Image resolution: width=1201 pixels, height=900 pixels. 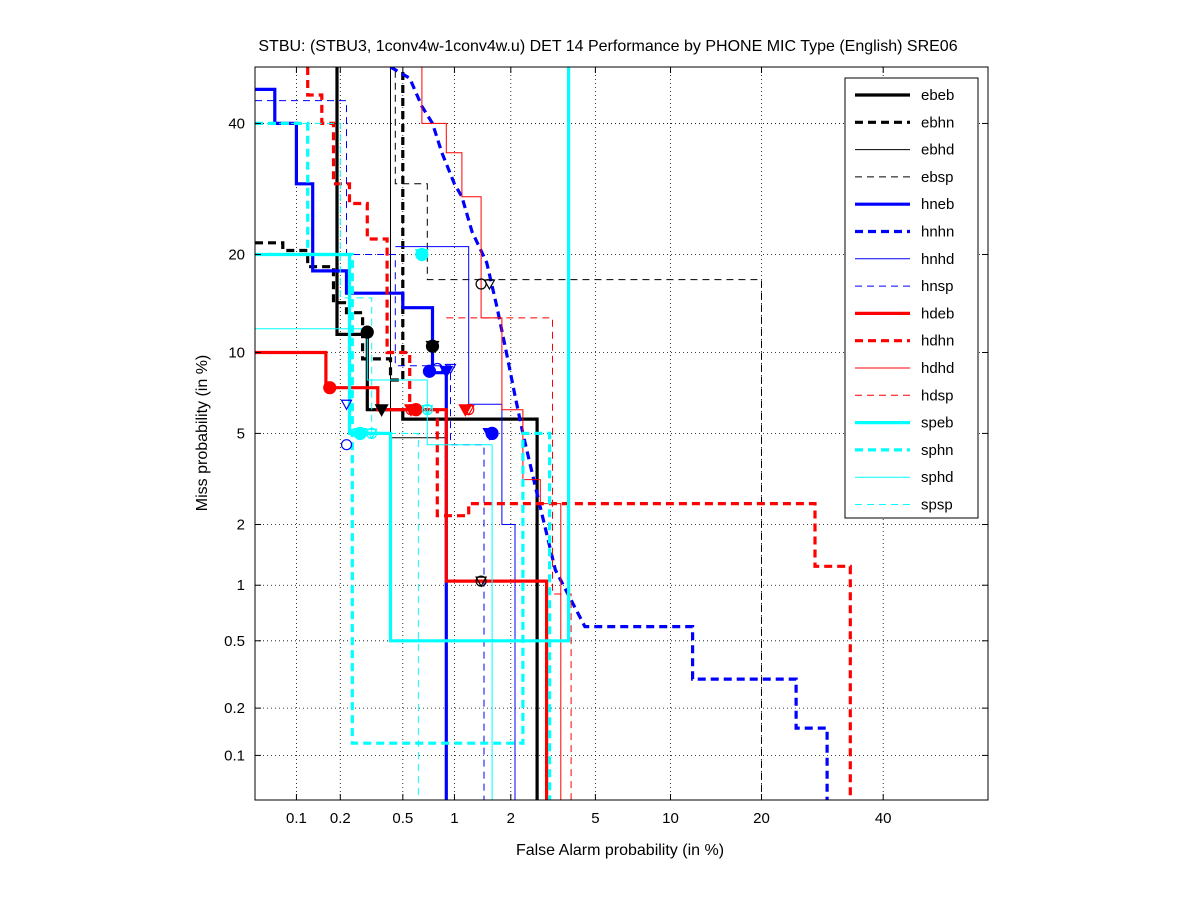 I want to click on series-line-spsp, so click(x=337, y=461).